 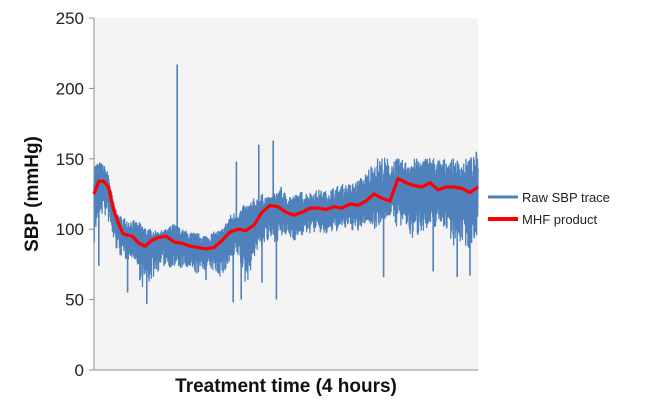 What do you see at coordinates (70, 229) in the screenshot?
I see `y-tick-label: 100` at bounding box center [70, 229].